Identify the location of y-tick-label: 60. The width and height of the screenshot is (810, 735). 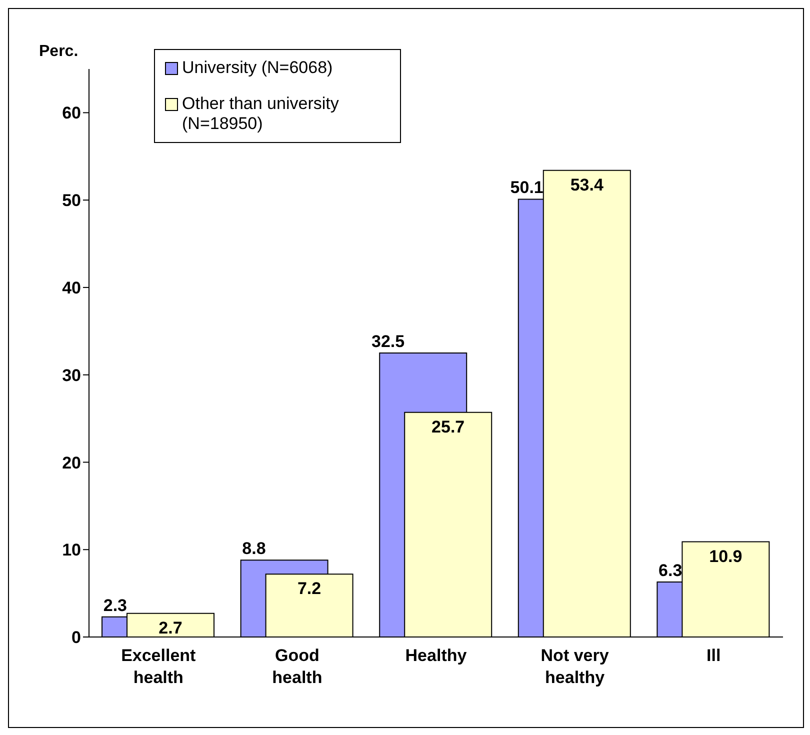
(71, 113).